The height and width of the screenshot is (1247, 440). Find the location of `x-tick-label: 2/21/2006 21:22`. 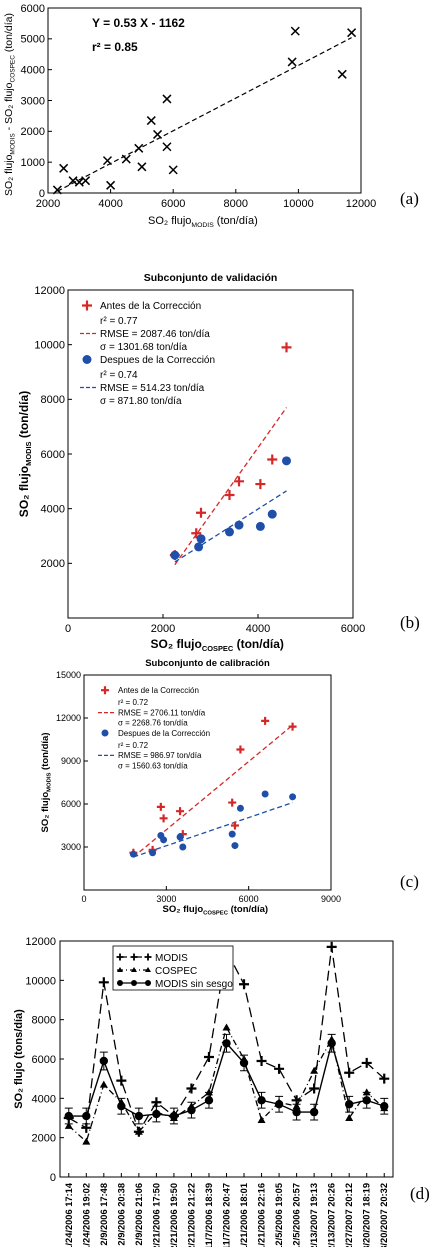

x-tick-label: 2/21/2006 21:22 is located at coordinates (191, 1215).